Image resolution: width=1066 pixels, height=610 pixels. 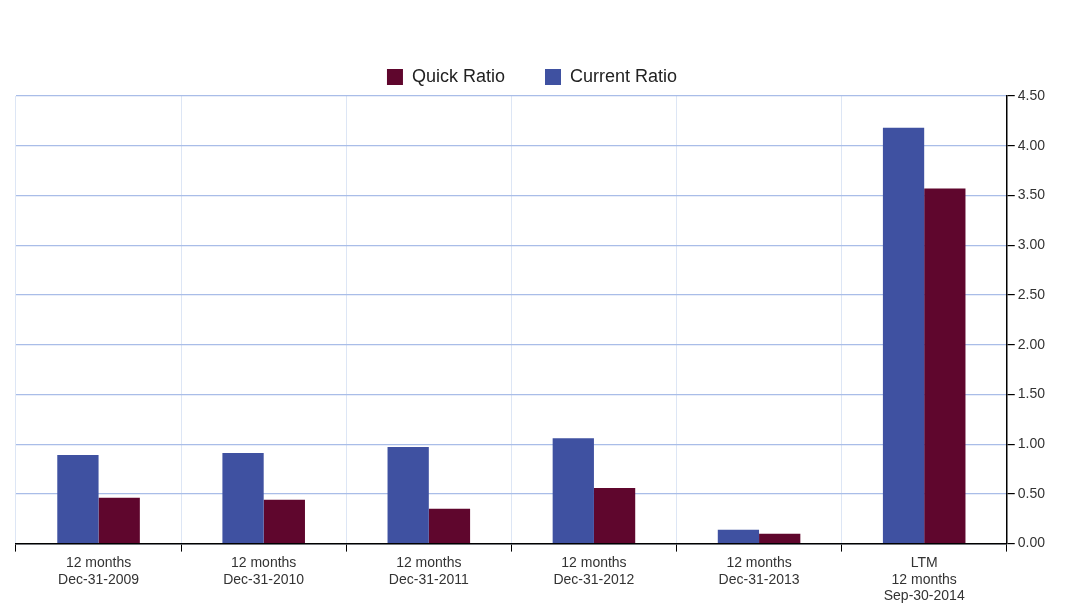 I want to click on y-tick-label: 0.50, so click(x=1031, y=492).